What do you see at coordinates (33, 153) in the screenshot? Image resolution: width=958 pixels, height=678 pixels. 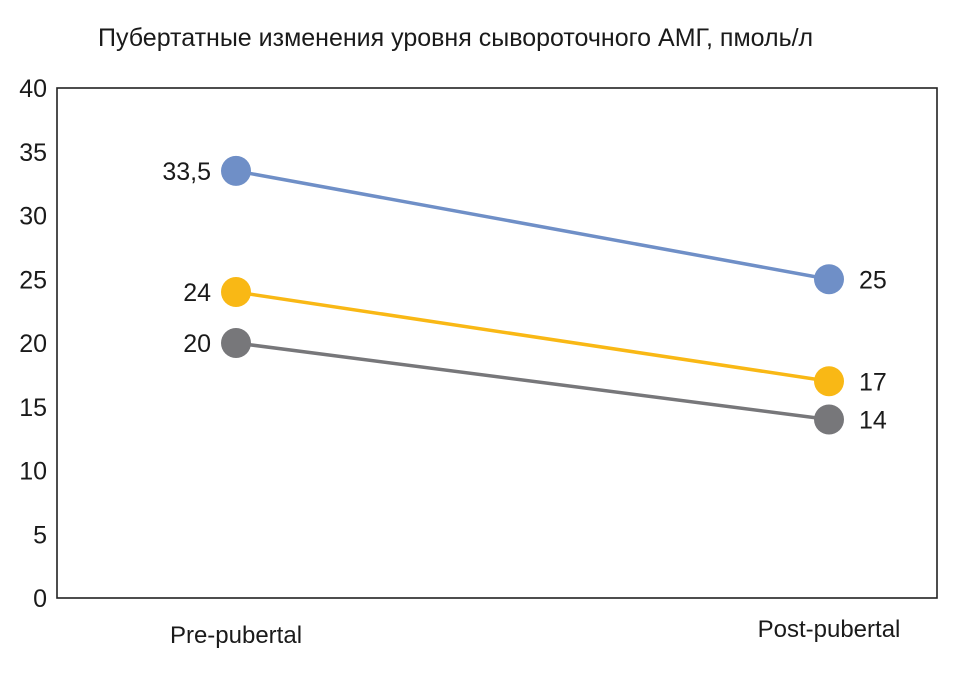 I see `y-tick-label: 35` at bounding box center [33, 153].